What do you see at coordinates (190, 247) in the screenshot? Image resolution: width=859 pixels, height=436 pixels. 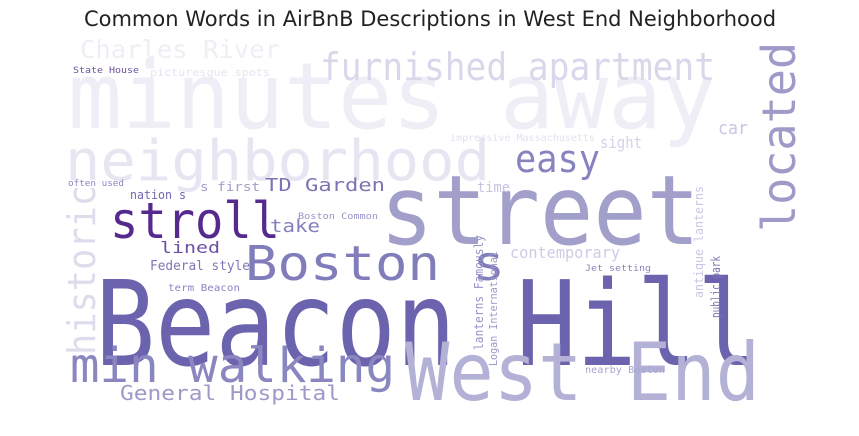 I see `word: lined` at bounding box center [190, 247].